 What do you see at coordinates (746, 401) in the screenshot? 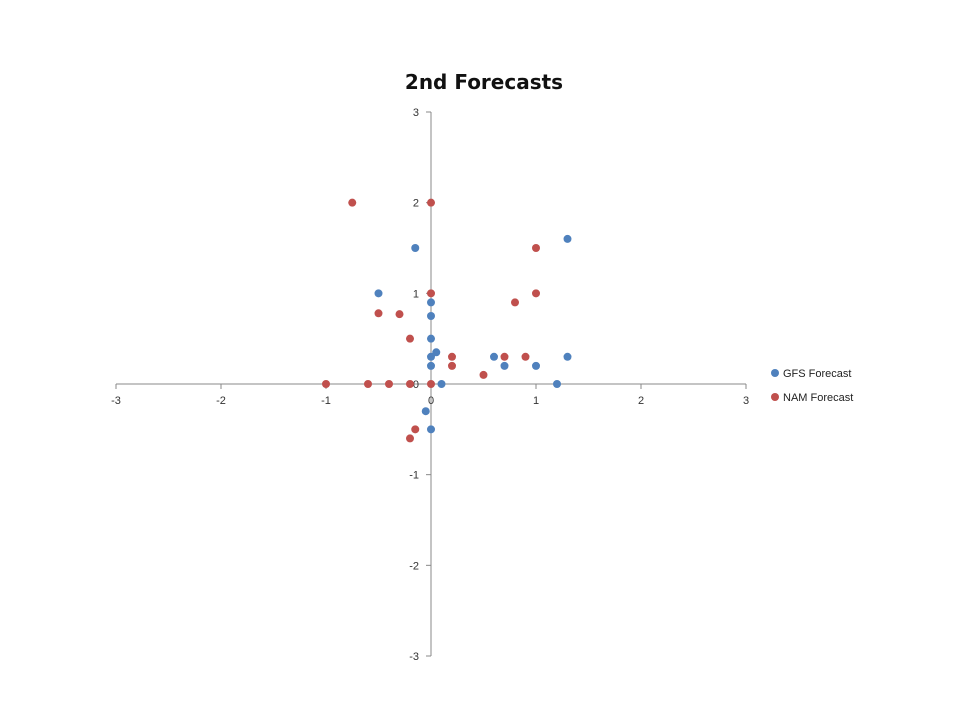
I see `x-tick-label: 3` at bounding box center [746, 401].